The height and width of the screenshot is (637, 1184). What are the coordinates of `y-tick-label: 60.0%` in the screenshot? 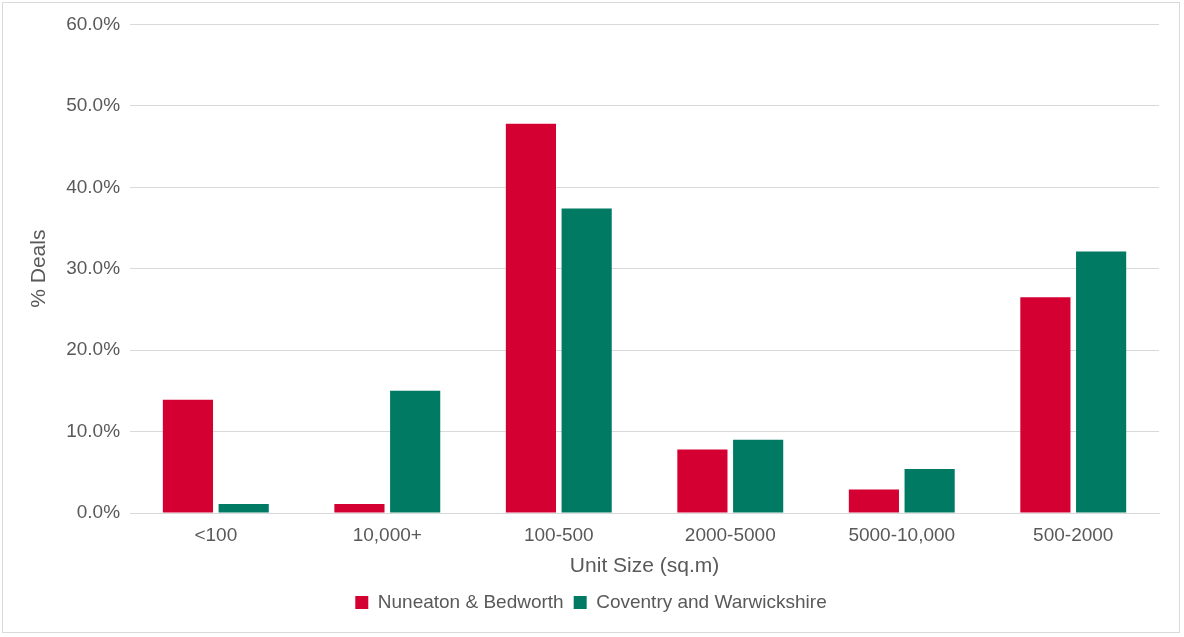 It's located at (93, 23).